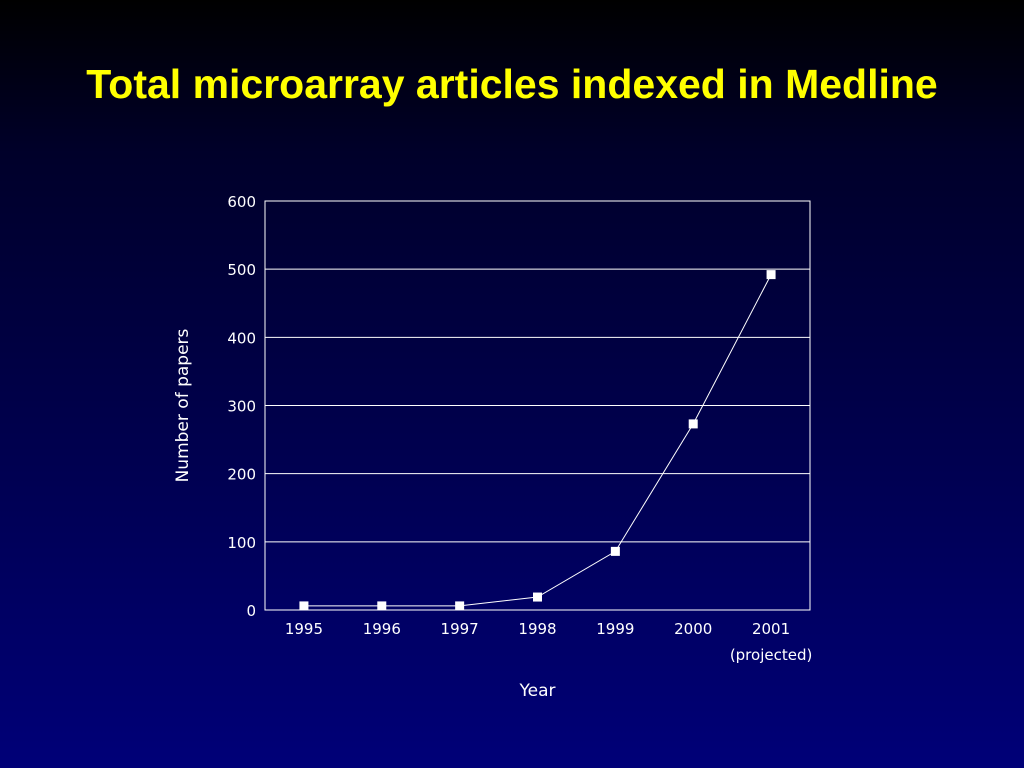 This screenshot has height=768, width=1024. I want to click on y-tick-label: 0, so click(251, 611).